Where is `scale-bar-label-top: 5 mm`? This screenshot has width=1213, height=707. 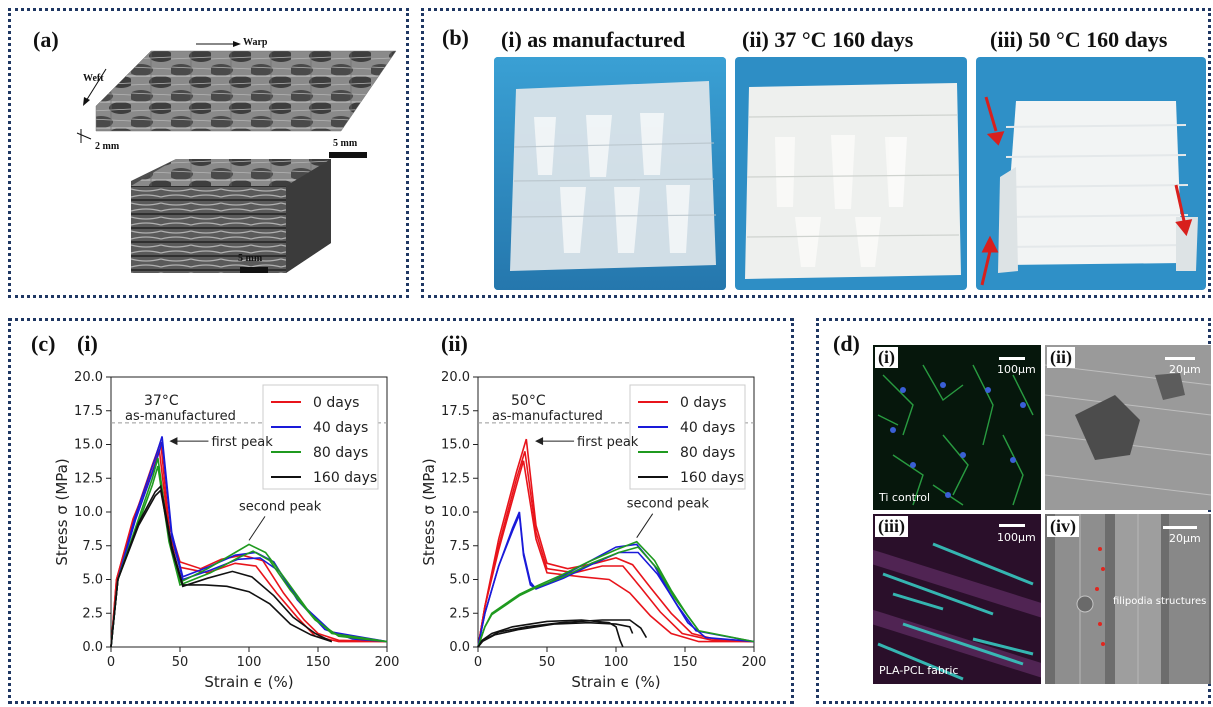
scale-bar-label-top: 5 mm is located at coordinates (345, 143).